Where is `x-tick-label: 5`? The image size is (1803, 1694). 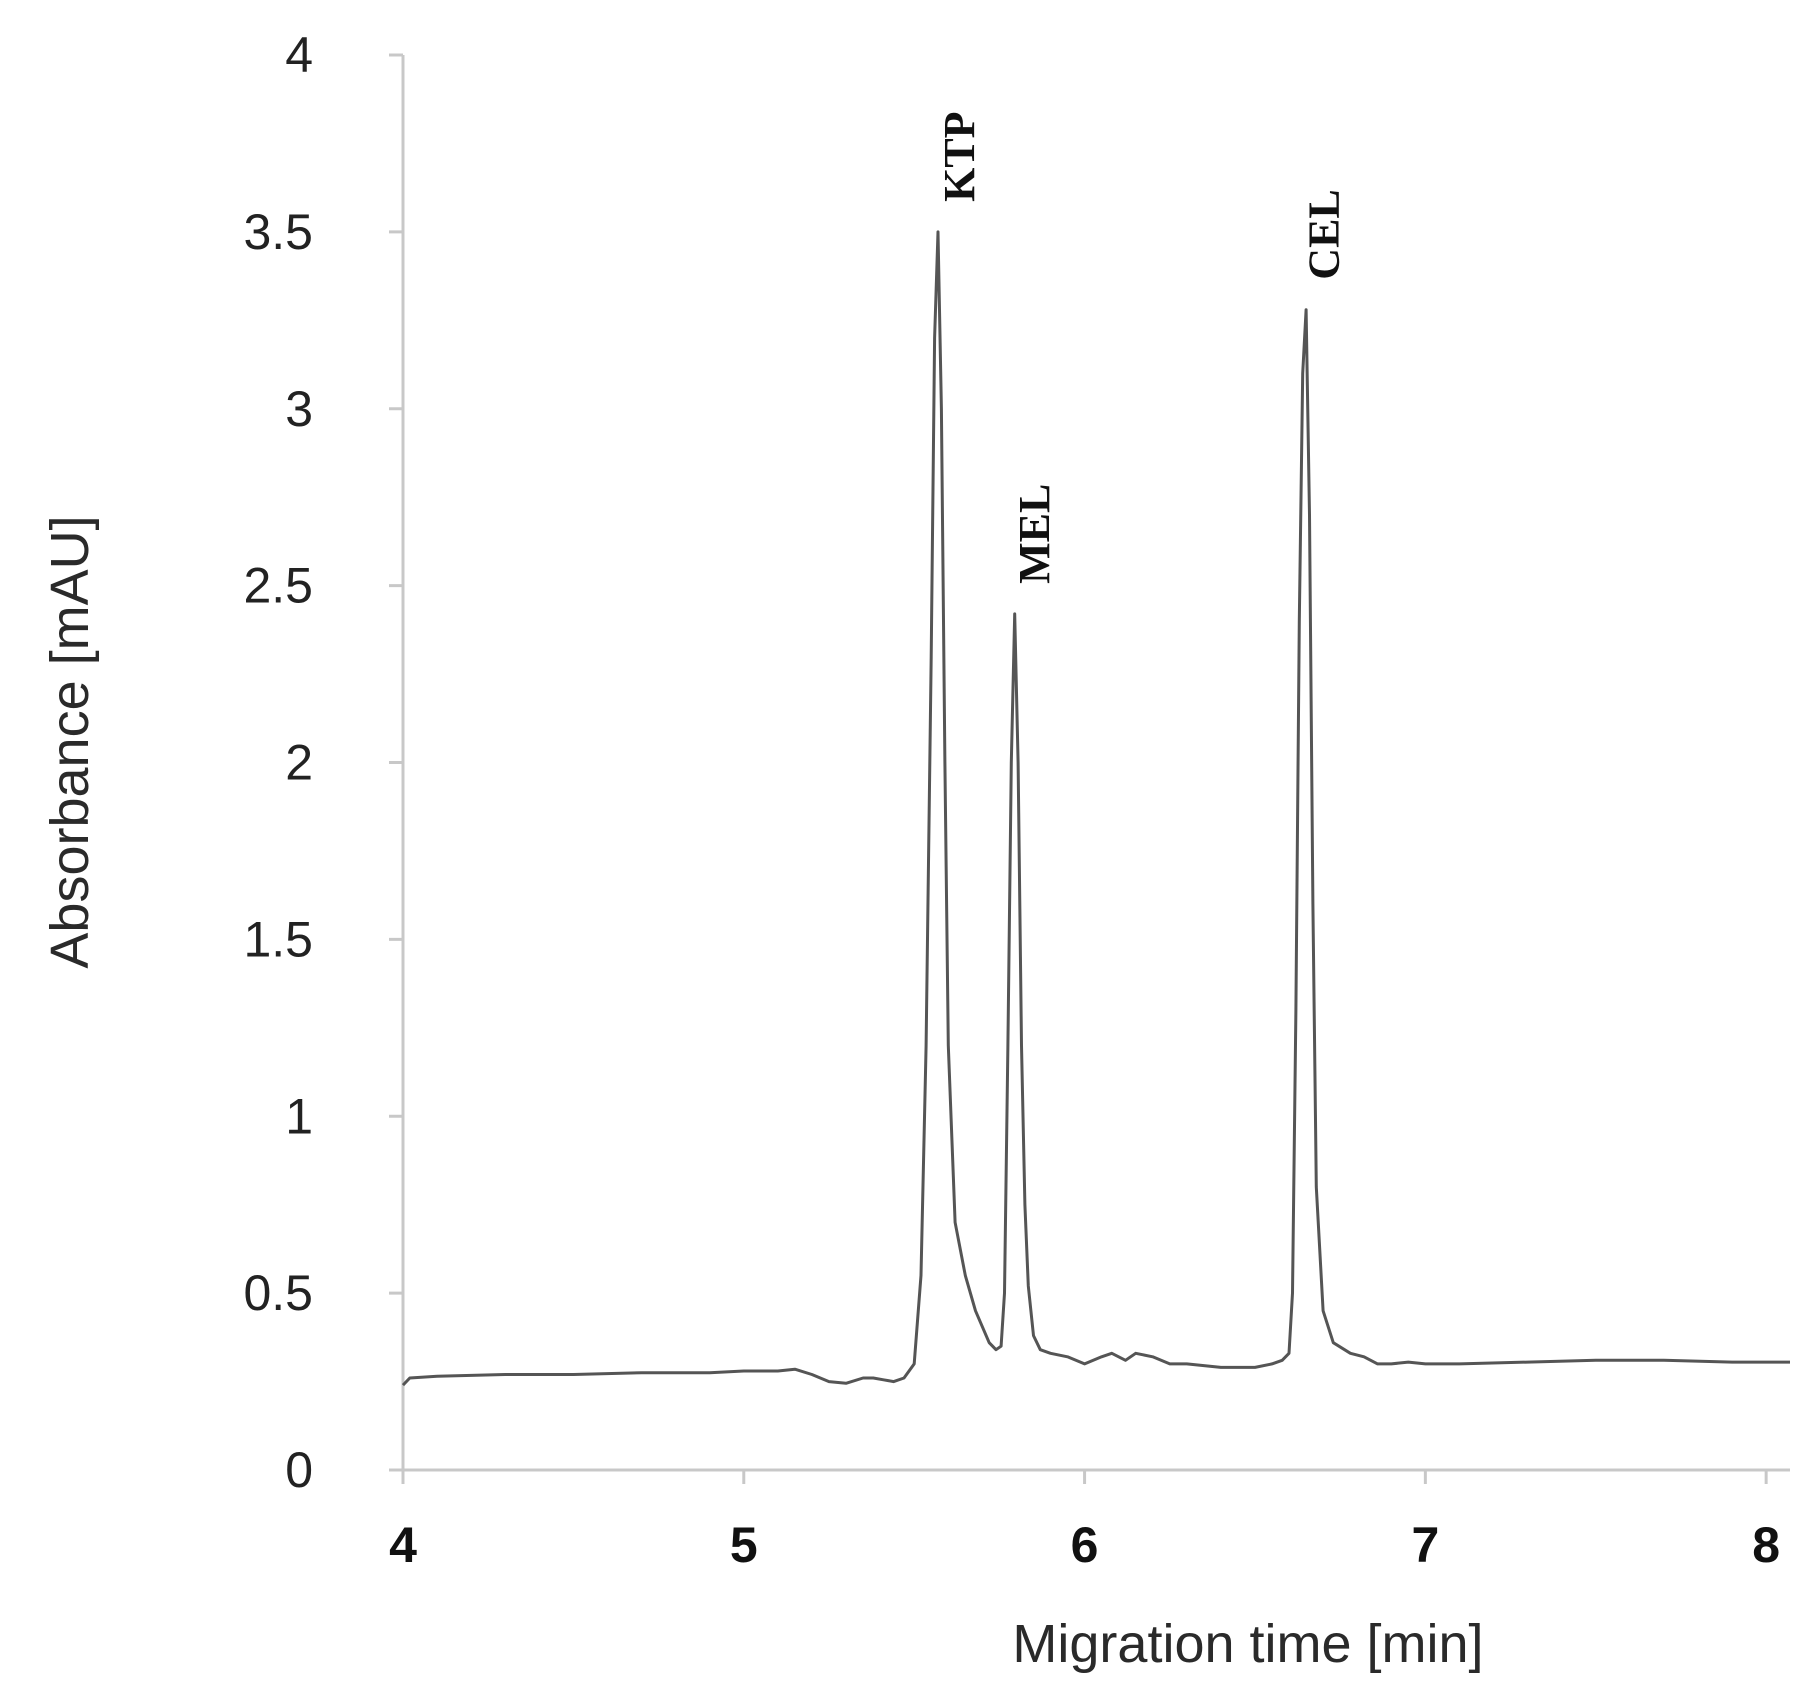 x-tick-label: 5 is located at coordinates (744, 1545).